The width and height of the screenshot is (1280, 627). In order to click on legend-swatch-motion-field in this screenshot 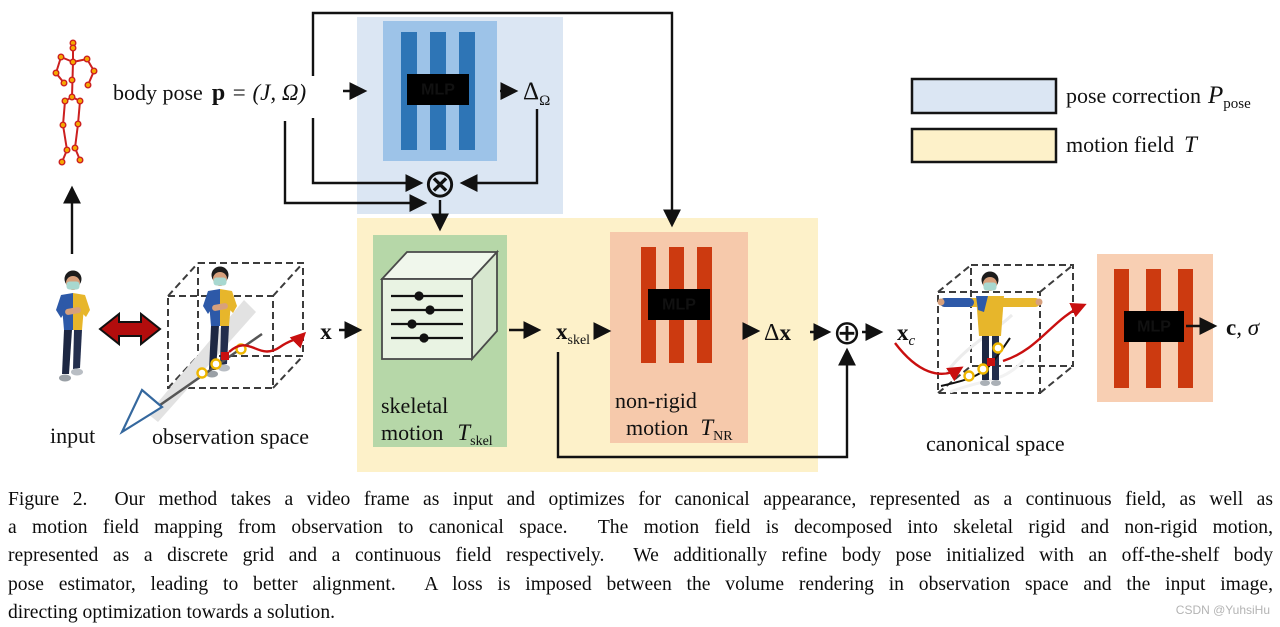, I will do `click(984, 145)`.